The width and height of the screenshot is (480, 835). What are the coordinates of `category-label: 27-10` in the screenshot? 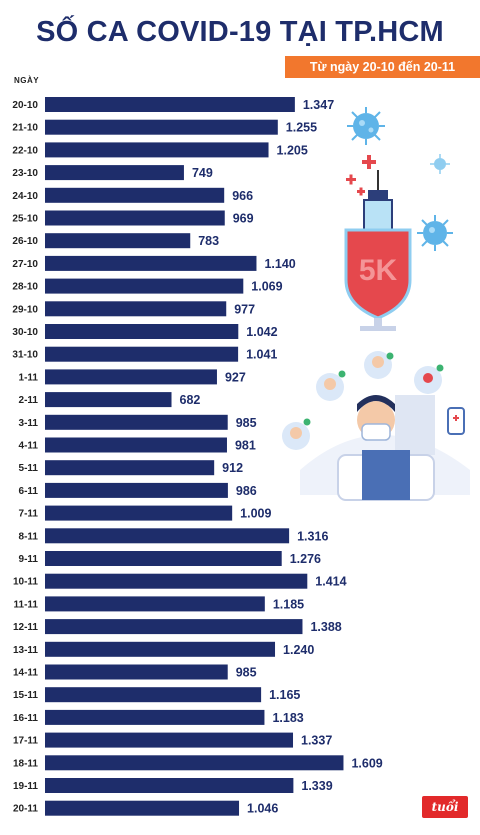 It's located at (25, 264).